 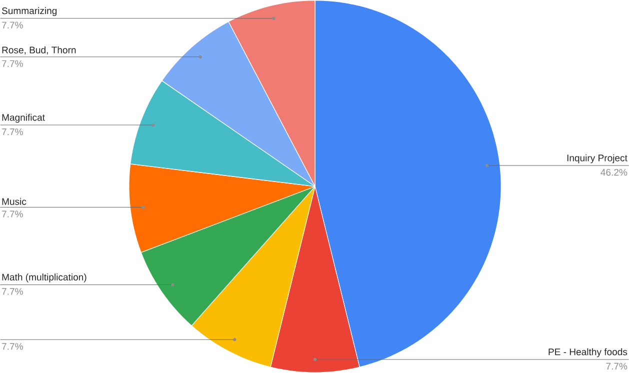 What do you see at coordinates (23, 118) in the screenshot?
I see `slice-label: Magnificat` at bounding box center [23, 118].